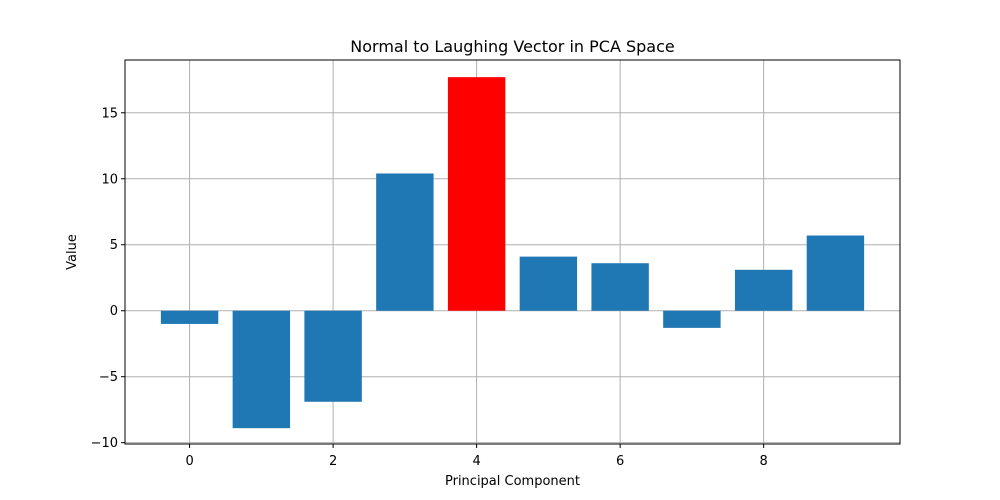  I want to click on bar-highlighted, so click(476, 194).